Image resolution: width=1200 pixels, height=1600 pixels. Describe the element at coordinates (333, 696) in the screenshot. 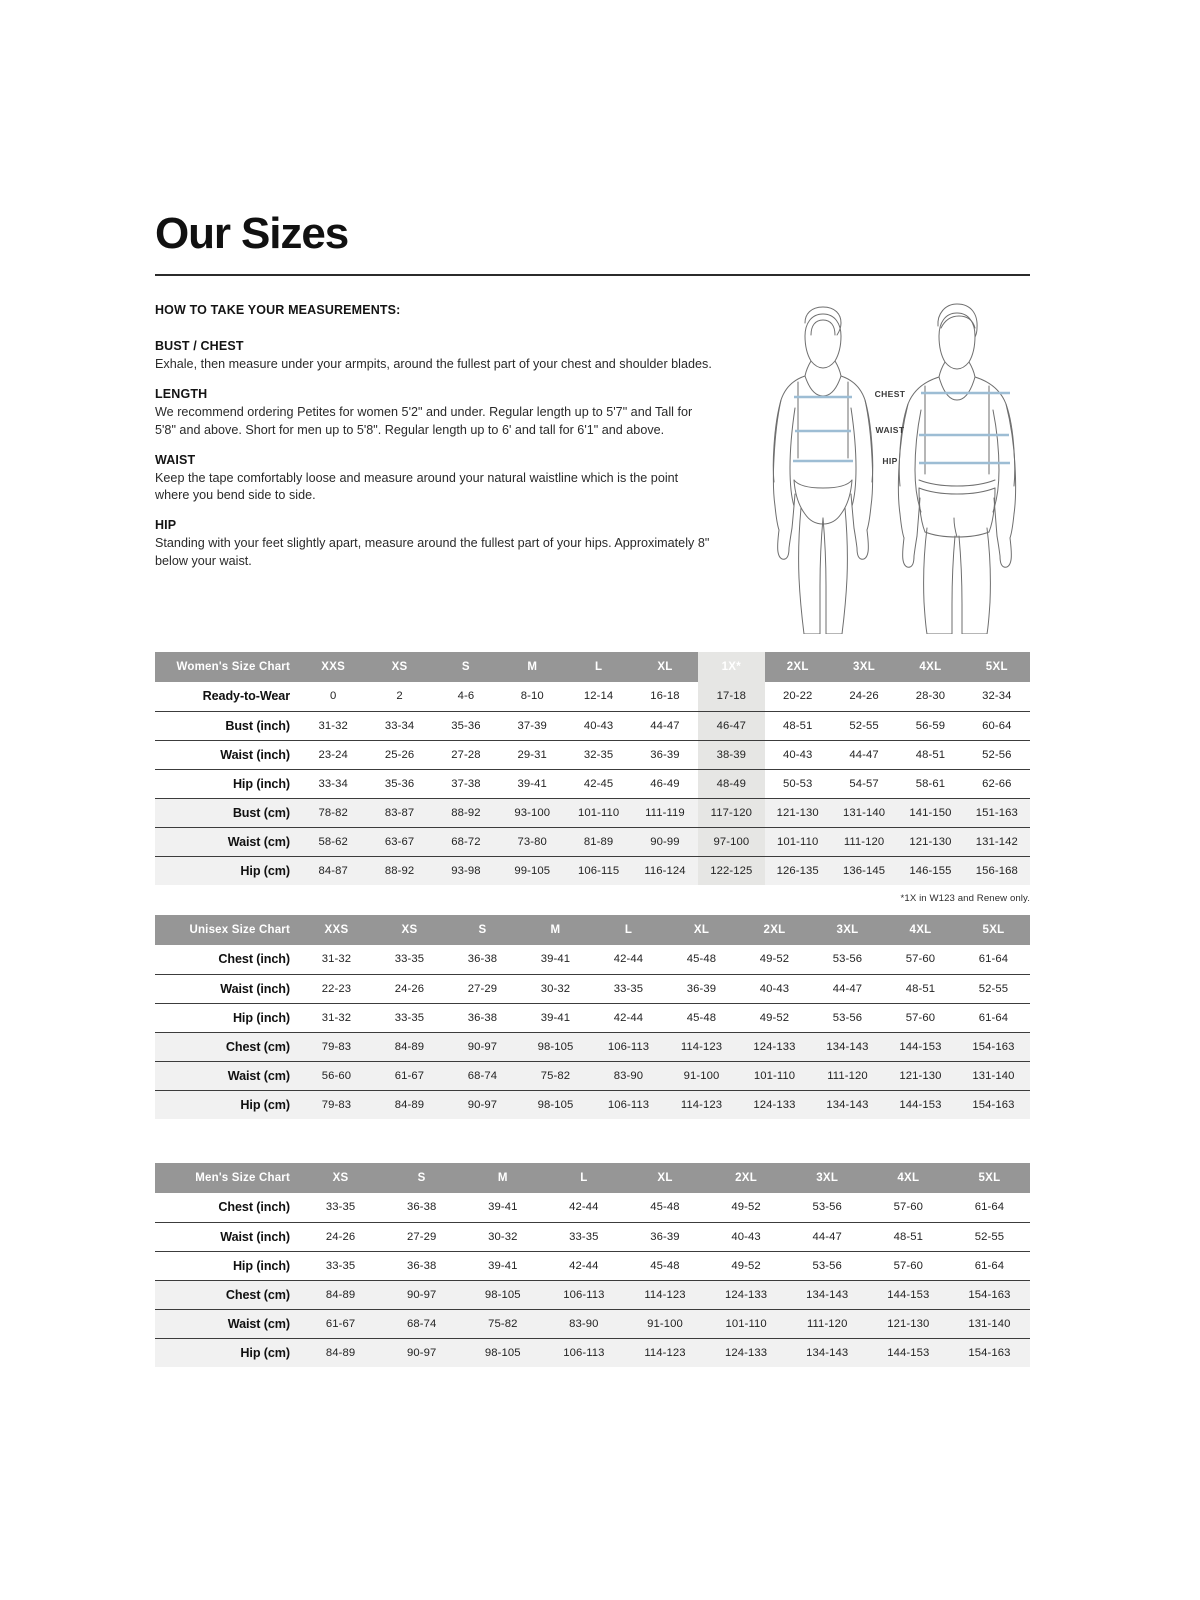

I see `table-cell: 0` at that location.